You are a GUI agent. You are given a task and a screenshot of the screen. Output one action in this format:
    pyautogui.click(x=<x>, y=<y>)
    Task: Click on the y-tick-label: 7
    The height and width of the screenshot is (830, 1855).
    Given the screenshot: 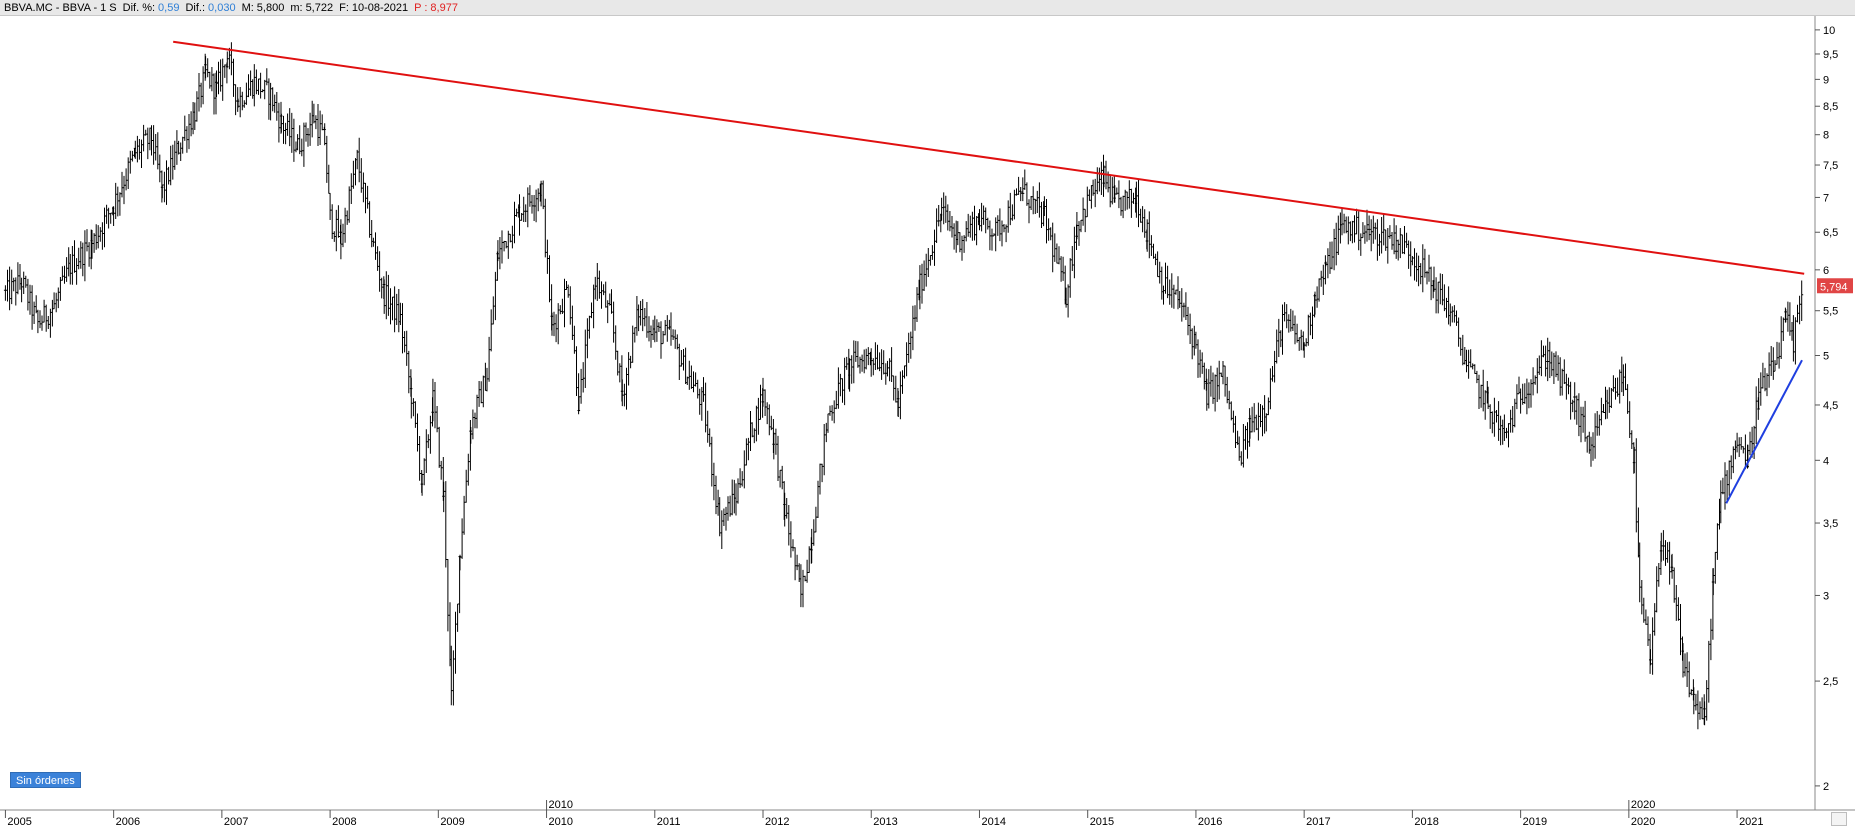 What is the action you would take?
    pyautogui.click(x=1826, y=198)
    